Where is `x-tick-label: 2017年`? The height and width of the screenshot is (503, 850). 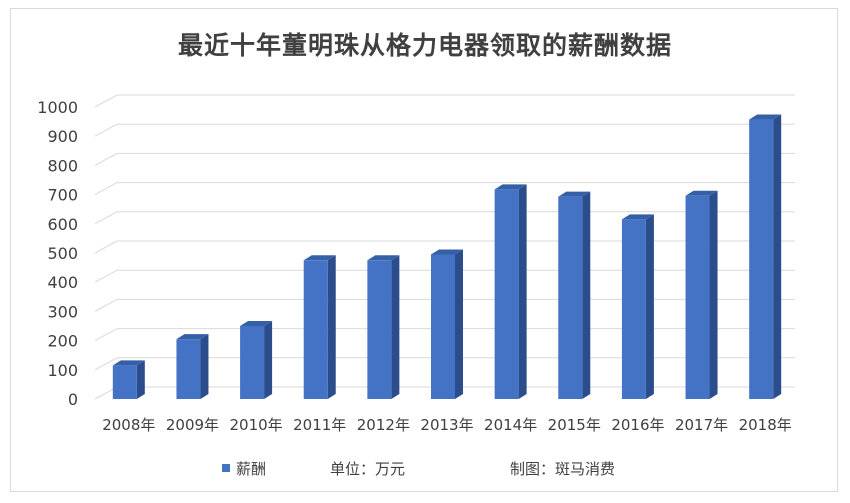 x-tick-label: 2017年 is located at coordinates (701, 425).